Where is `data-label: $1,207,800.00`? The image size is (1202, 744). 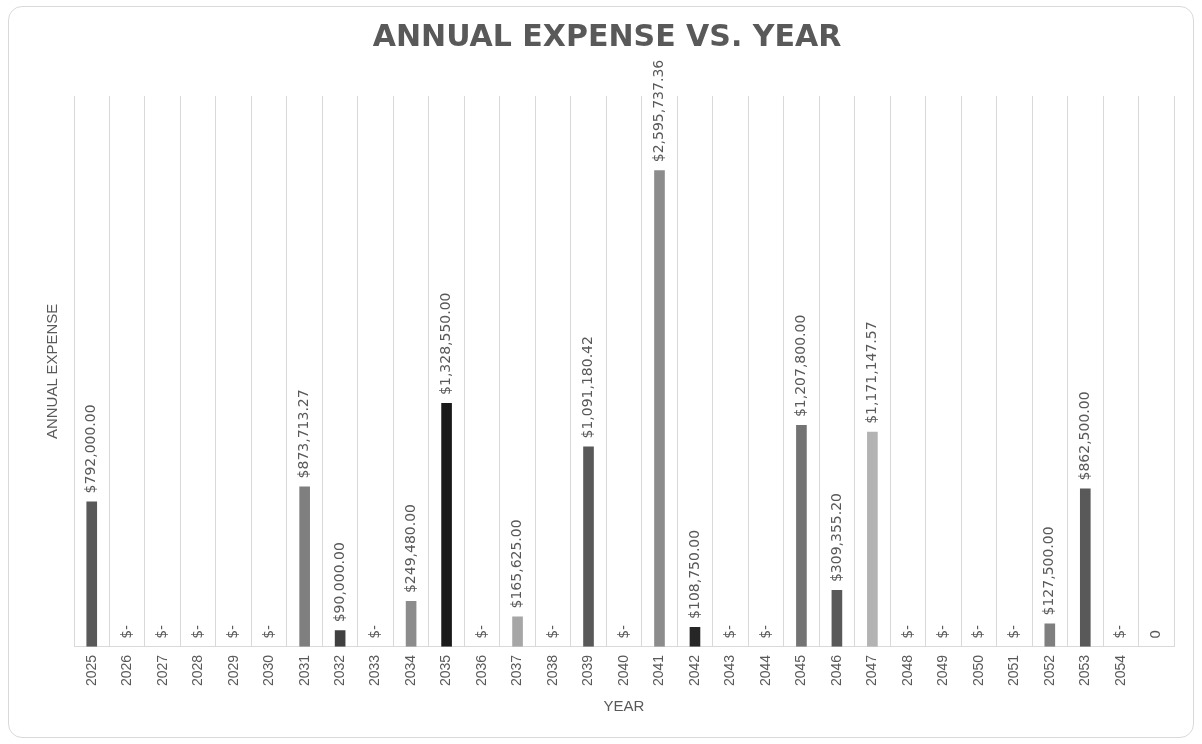
data-label: $1,207,800.00 is located at coordinates (800, 366).